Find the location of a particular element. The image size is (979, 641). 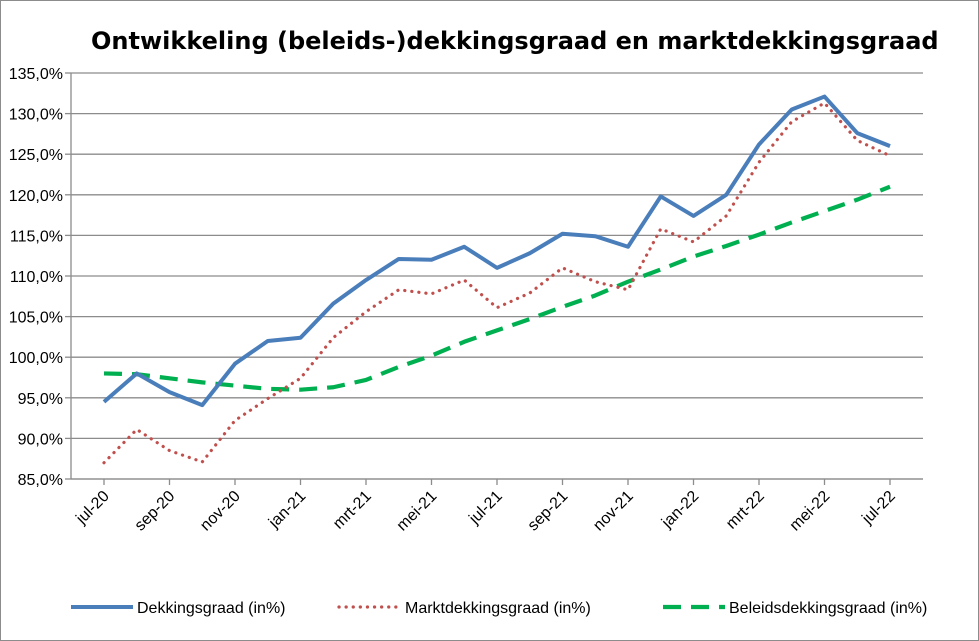

y-tick-label: 125,0% is located at coordinates (36, 155).